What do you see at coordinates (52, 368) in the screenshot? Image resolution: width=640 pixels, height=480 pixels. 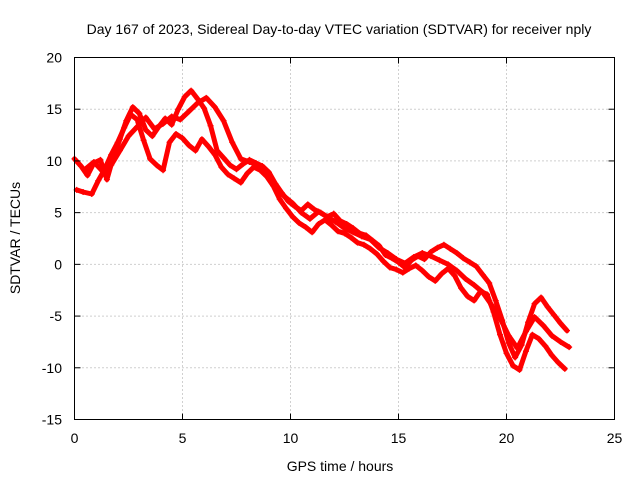 I see `y-tick-label: -10` at bounding box center [52, 368].